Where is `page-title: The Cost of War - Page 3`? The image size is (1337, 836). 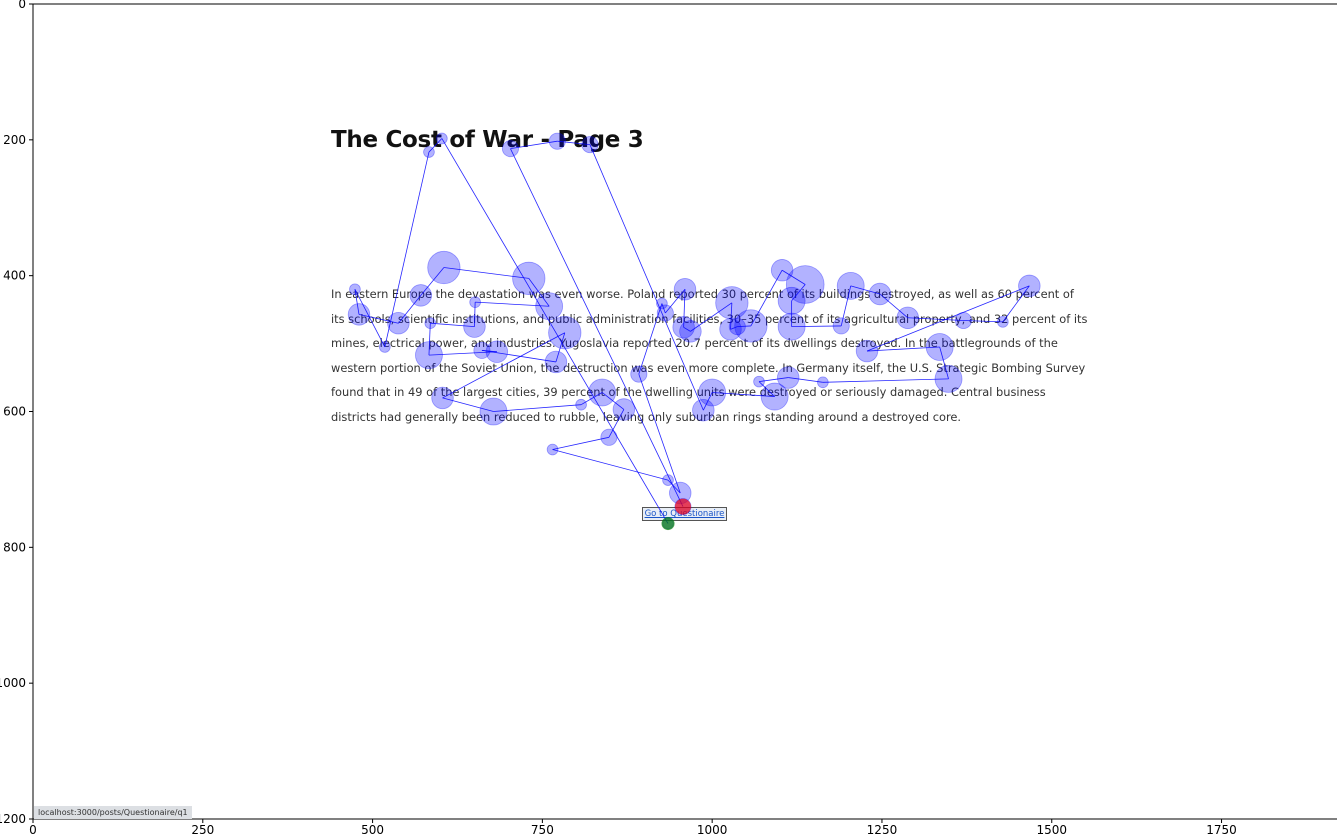
page-title: The Cost of War - Page 3 is located at coordinates (487, 140).